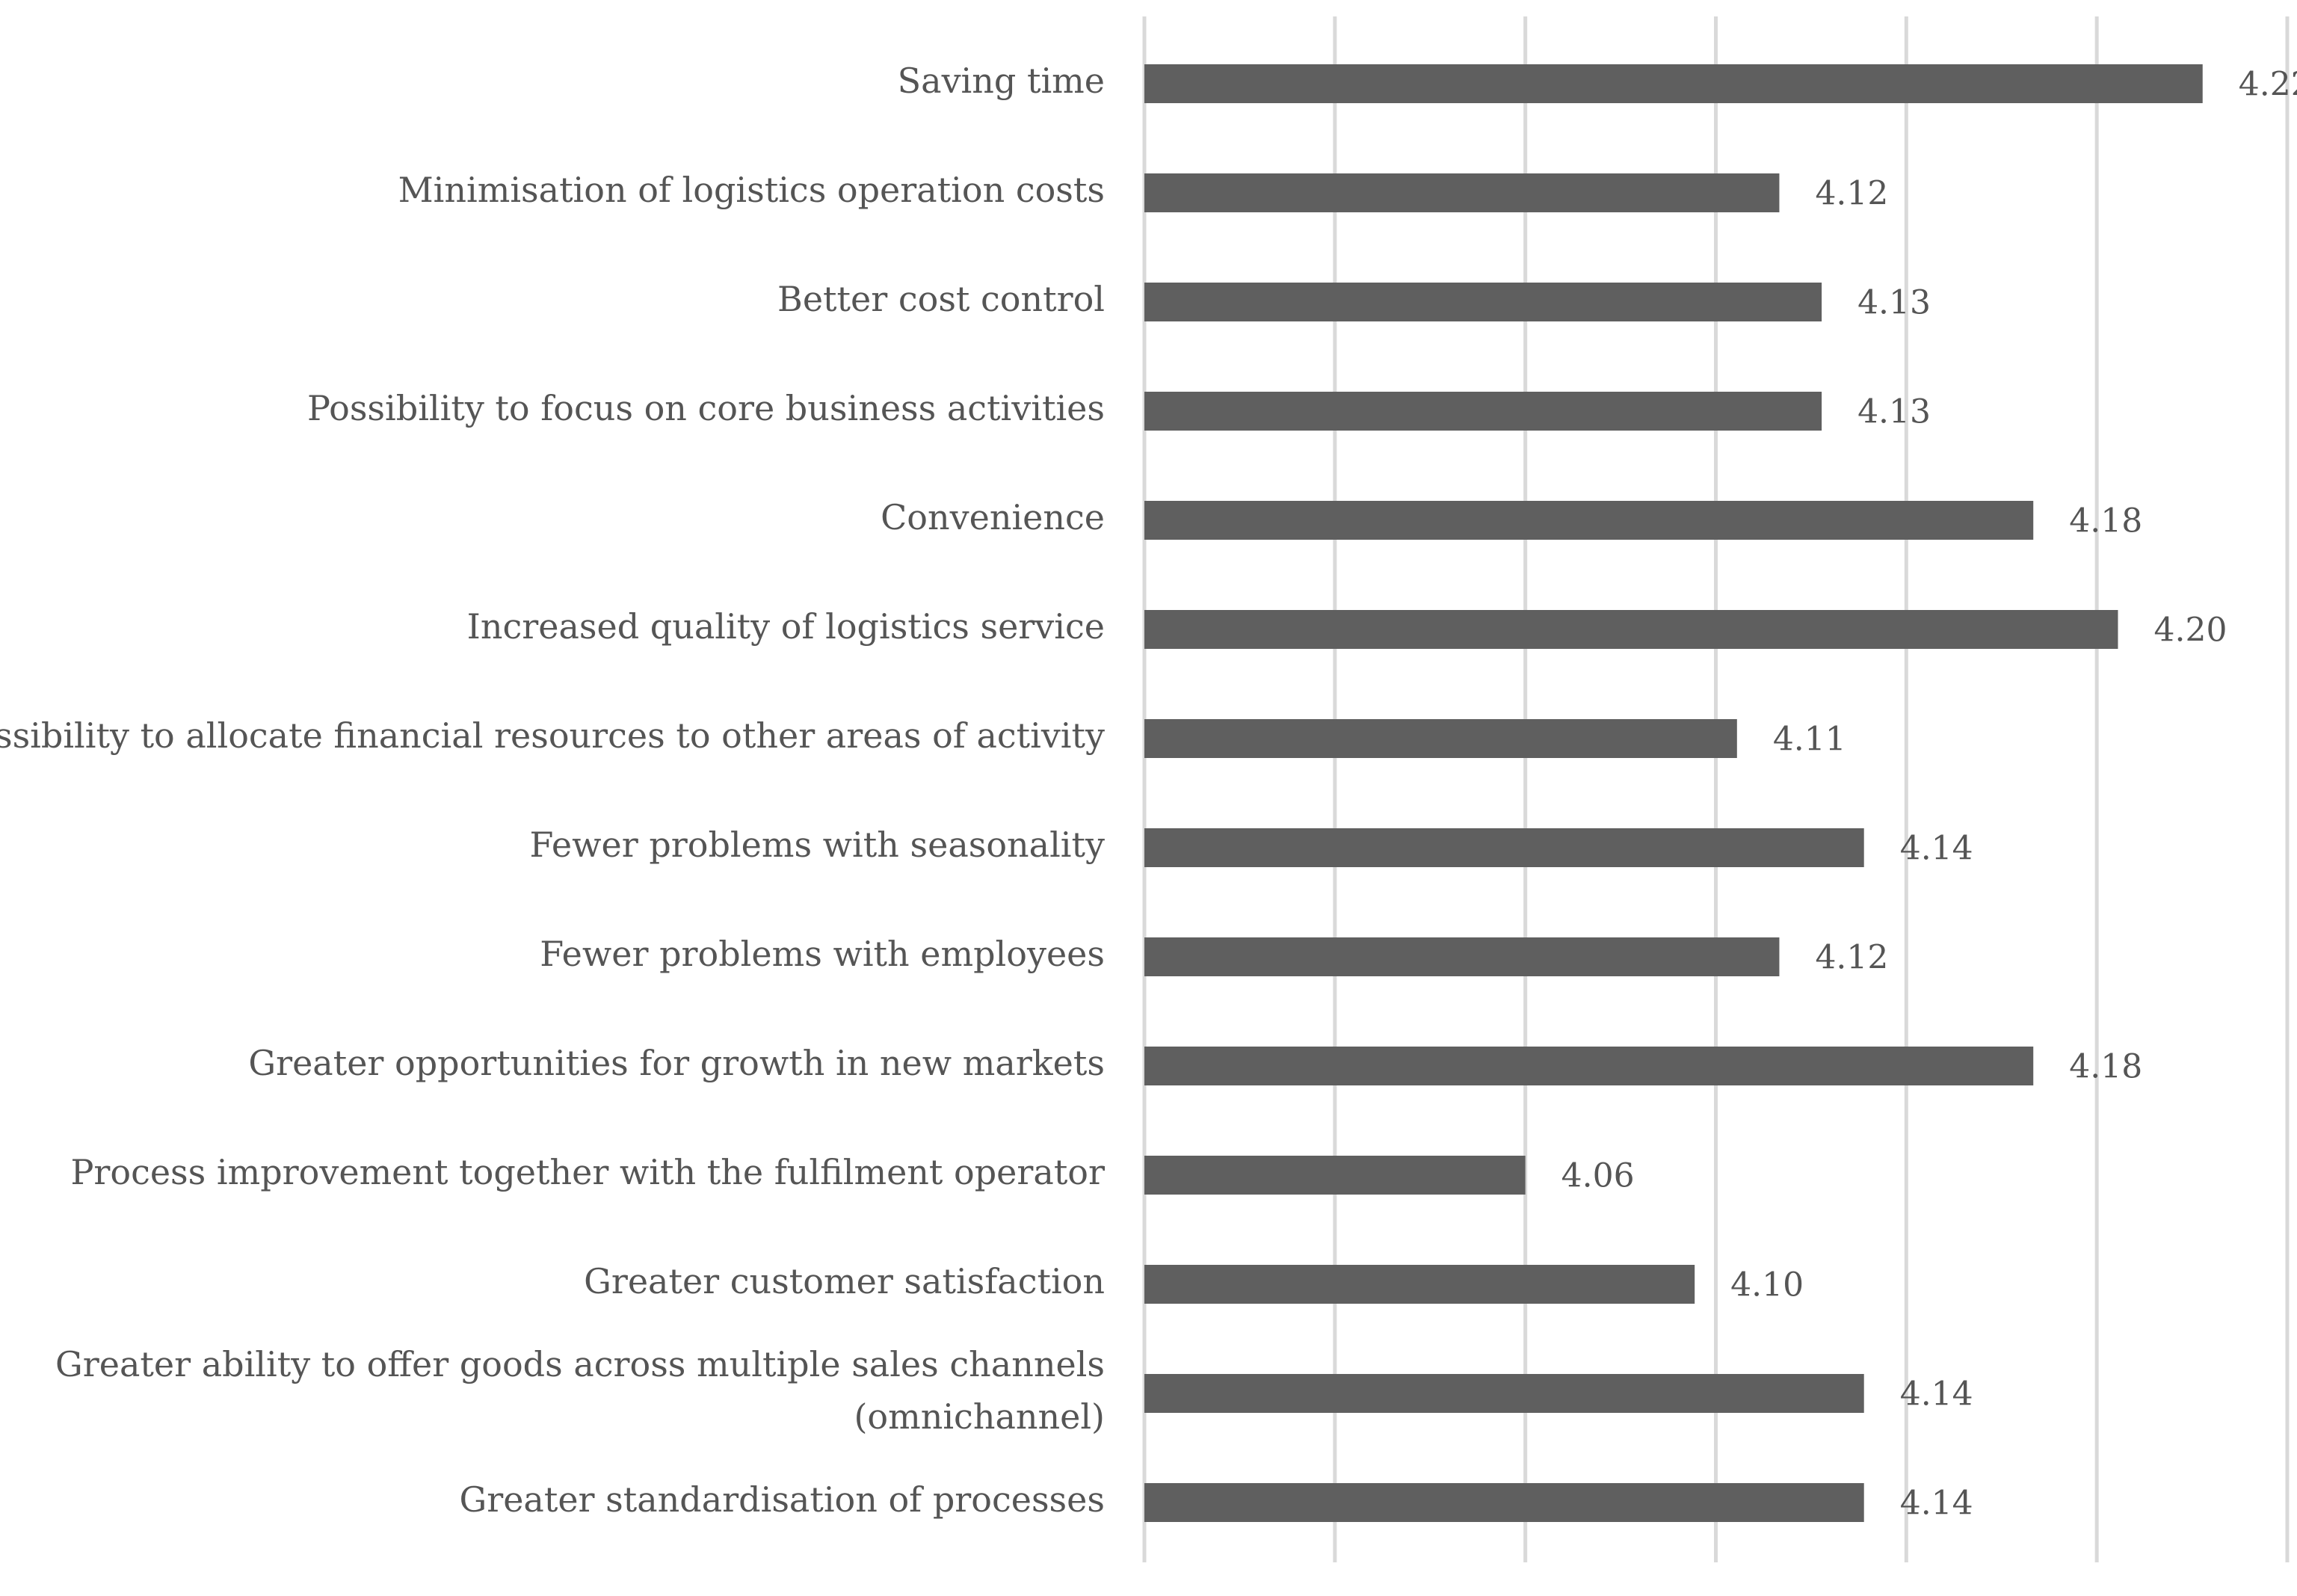 The height and width of the screenshot is (1596, 2297). What do you see at coordinates (2268, 85) in the screenshot?
I see `data-label: 4.22` at bounding box center [2268, 85].